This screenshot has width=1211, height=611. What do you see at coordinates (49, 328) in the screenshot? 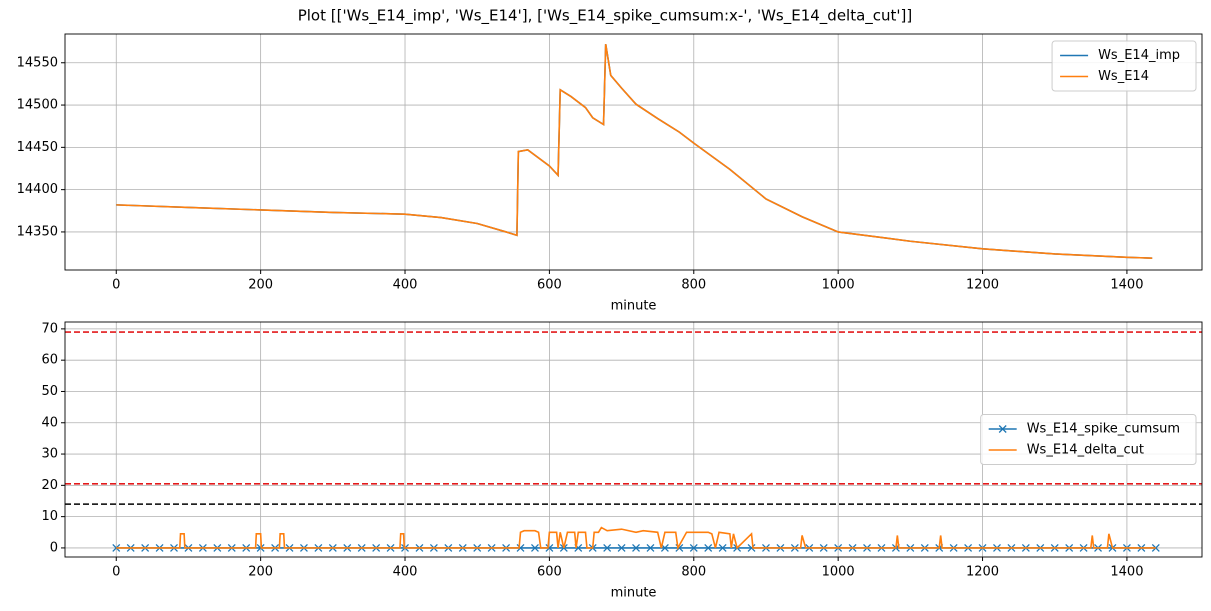
I see `y-tick-label: 70` at bounding box center [49, 328].